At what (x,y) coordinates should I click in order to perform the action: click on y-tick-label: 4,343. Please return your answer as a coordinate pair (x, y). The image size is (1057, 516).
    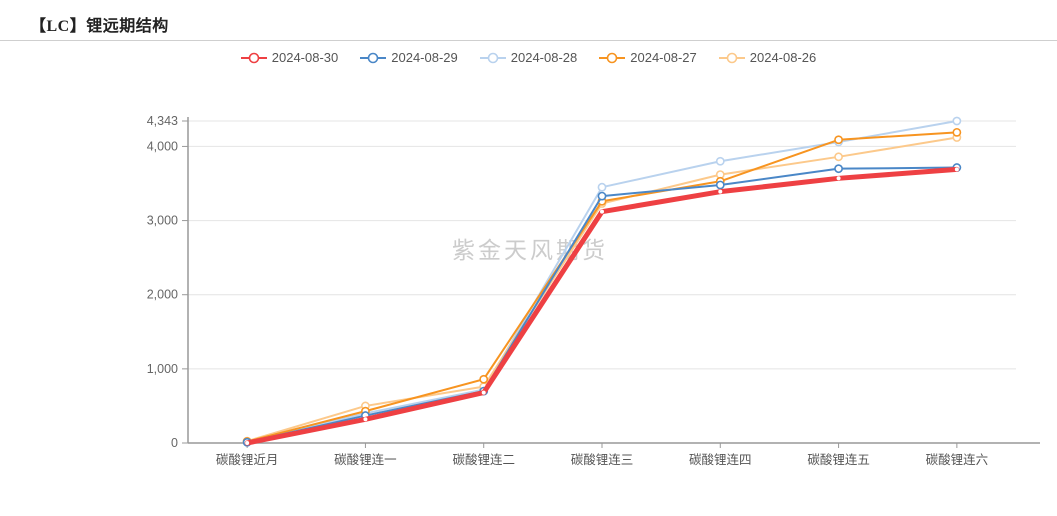
    Looking at the image, I should click on (162, 121).